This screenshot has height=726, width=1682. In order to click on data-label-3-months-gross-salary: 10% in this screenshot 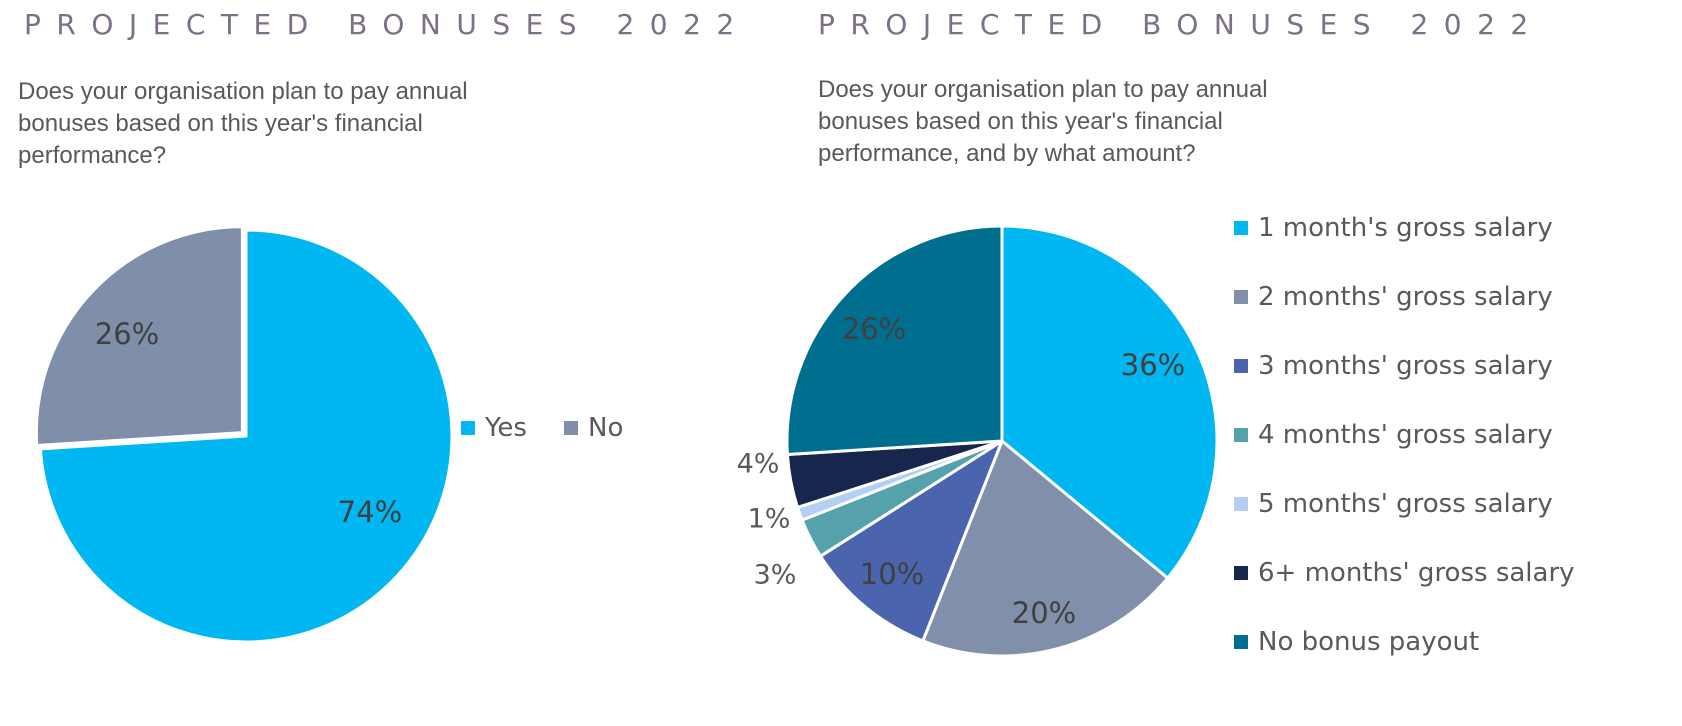, I will do `click(892, 574)`.